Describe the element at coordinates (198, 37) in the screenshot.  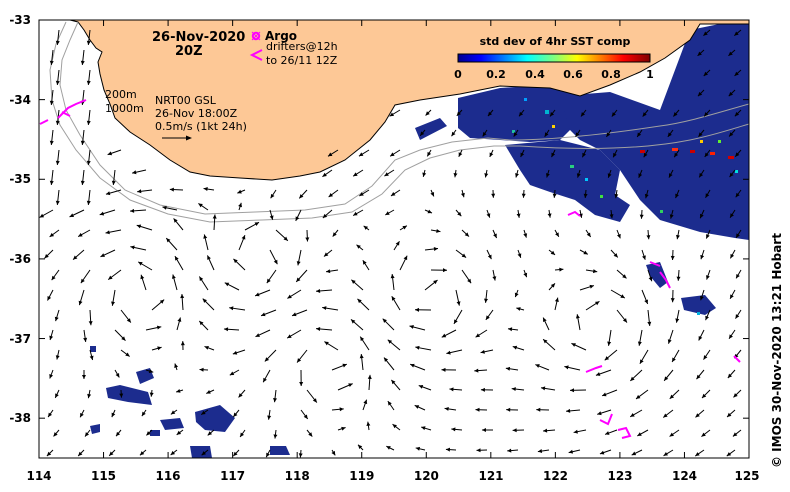
I see `date-label: 26-Nov-2020` at that location.